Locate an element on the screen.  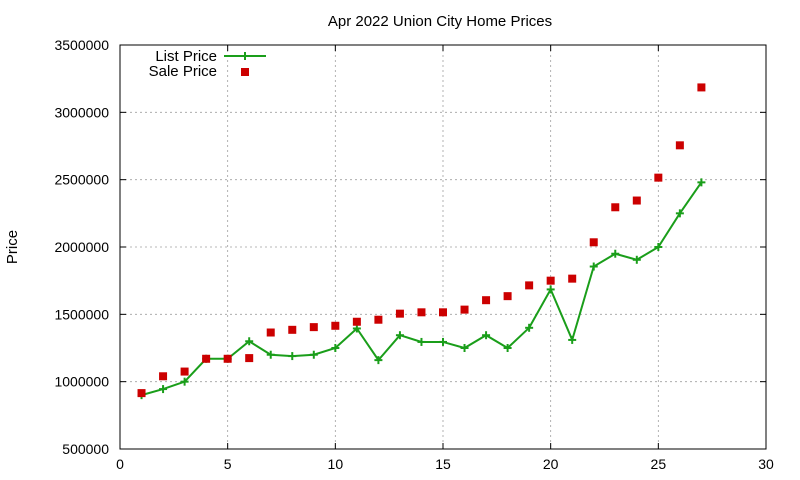
legend-marker-sale-price is located at coordinates (245, 72).